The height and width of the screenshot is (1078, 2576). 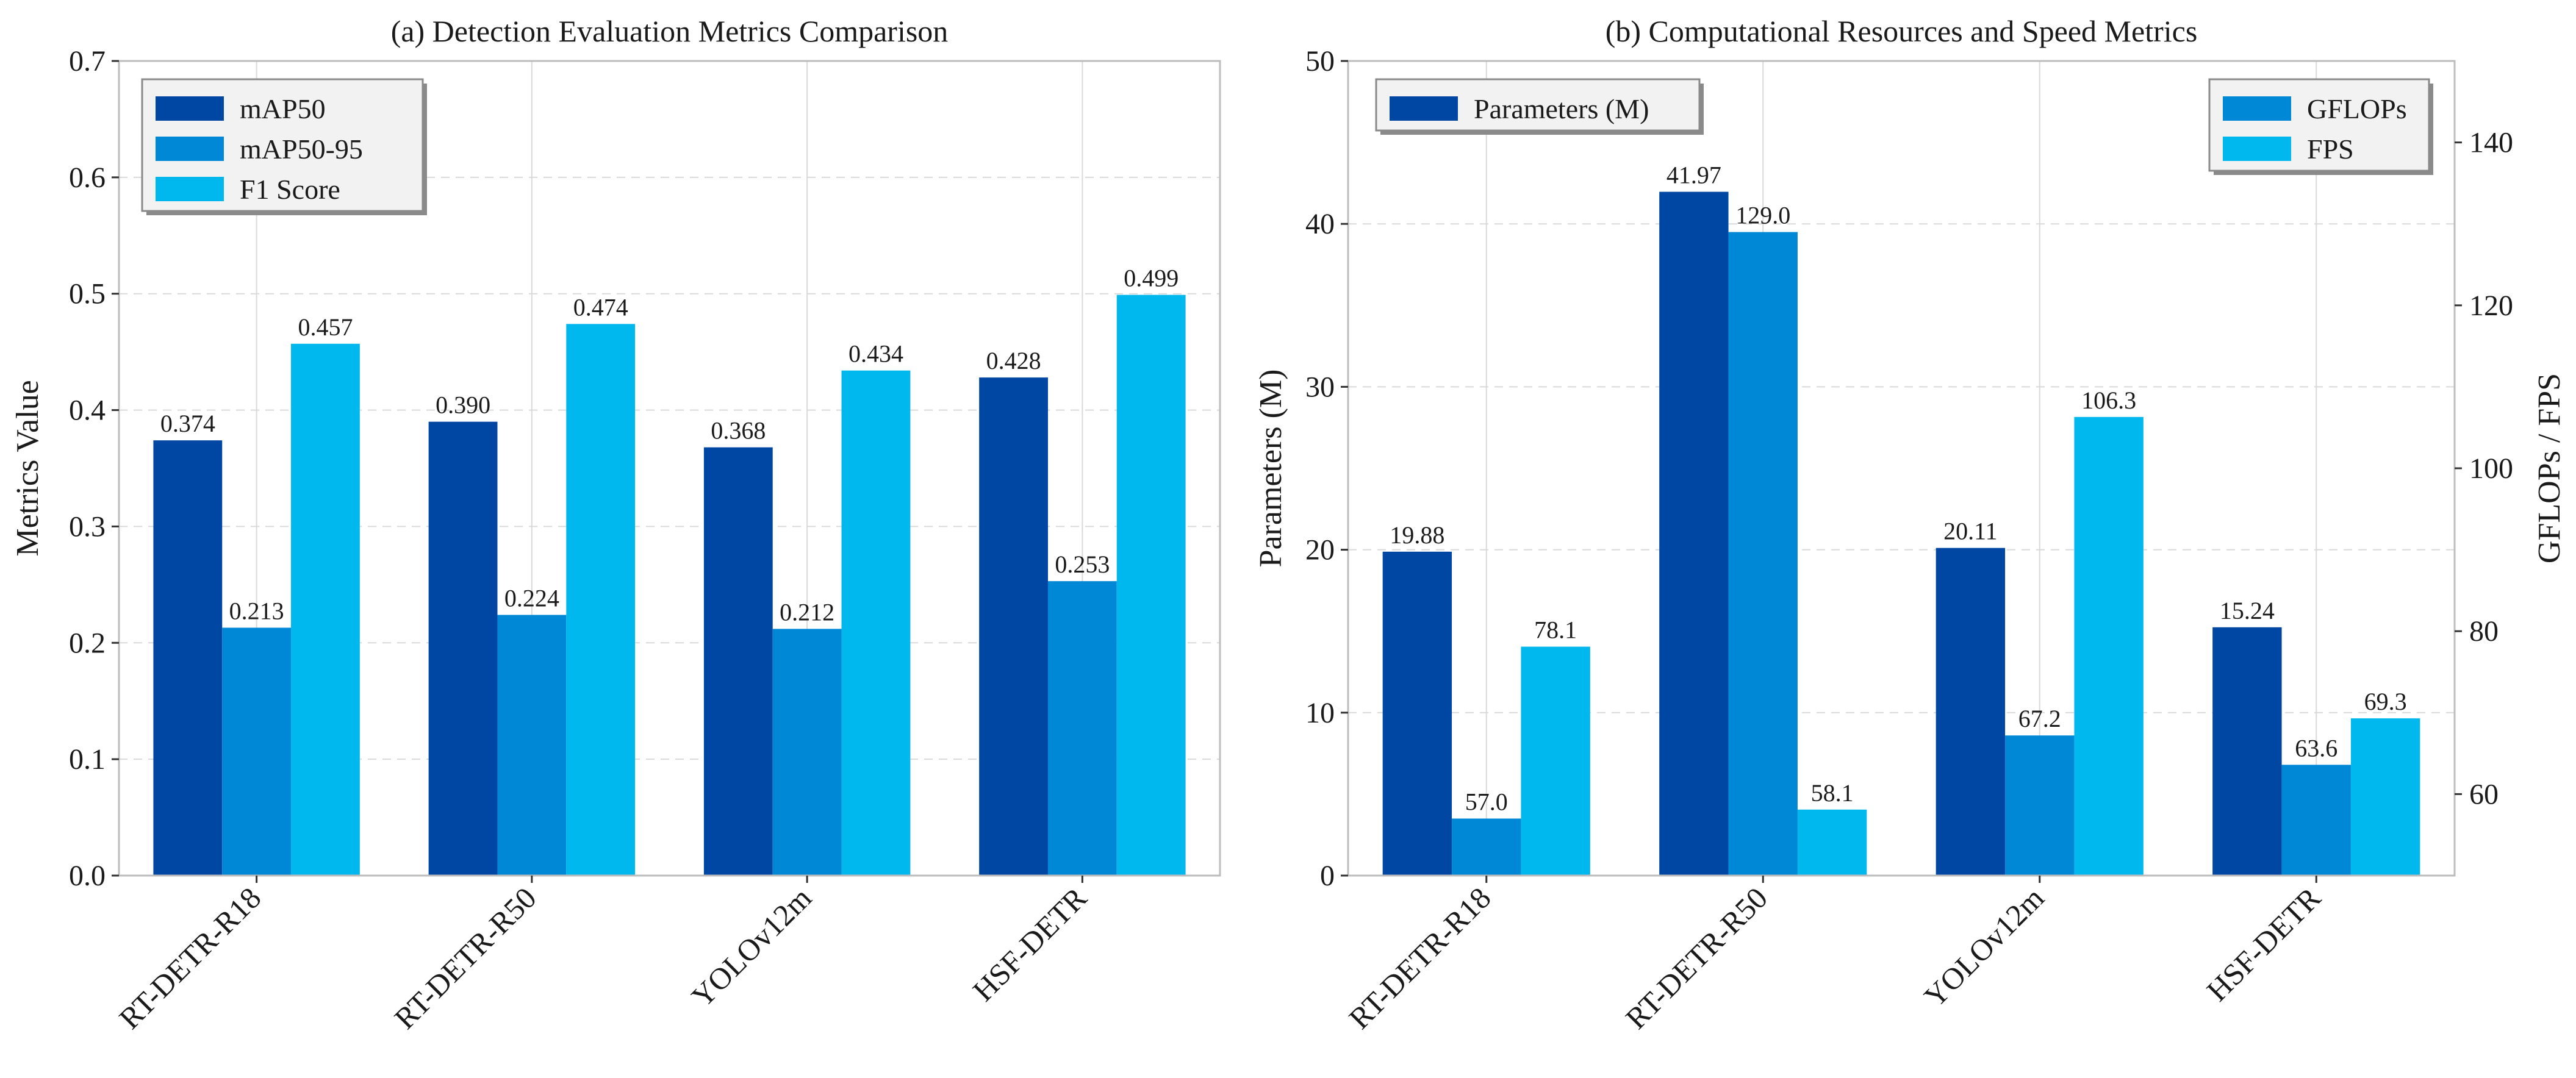 What do you see at coordinates (1833, 793) in the screenshot?
I see `data-label: 58.1` at bounding box center [1833, 793].